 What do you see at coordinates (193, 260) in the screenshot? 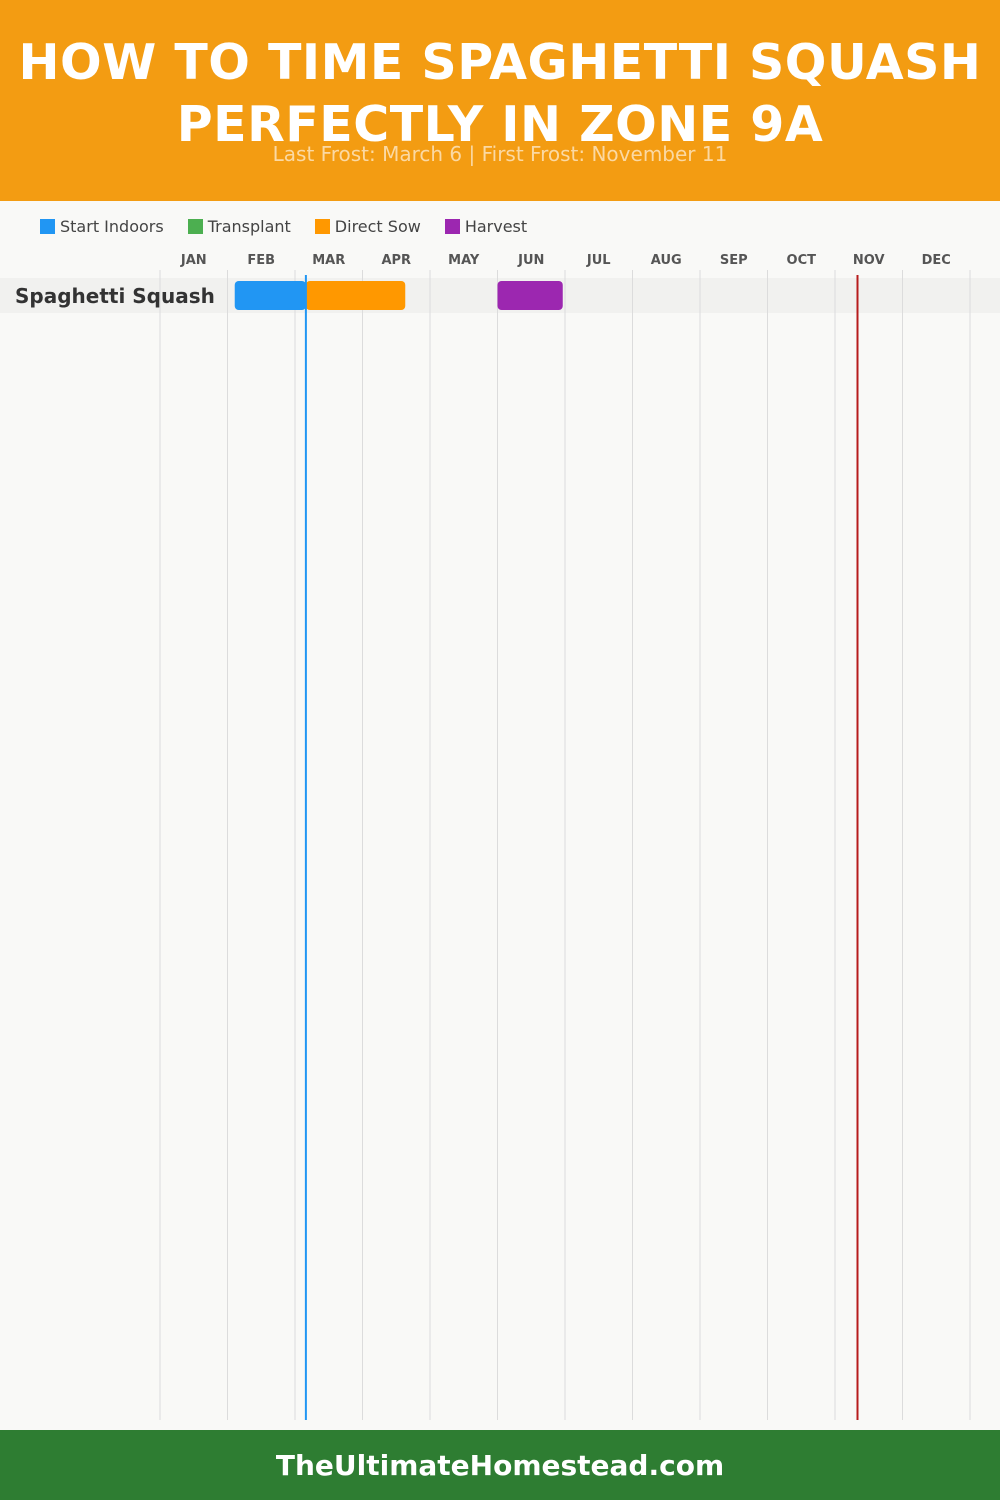
I see `month-label: JAN` at bounding box center [193, 260].